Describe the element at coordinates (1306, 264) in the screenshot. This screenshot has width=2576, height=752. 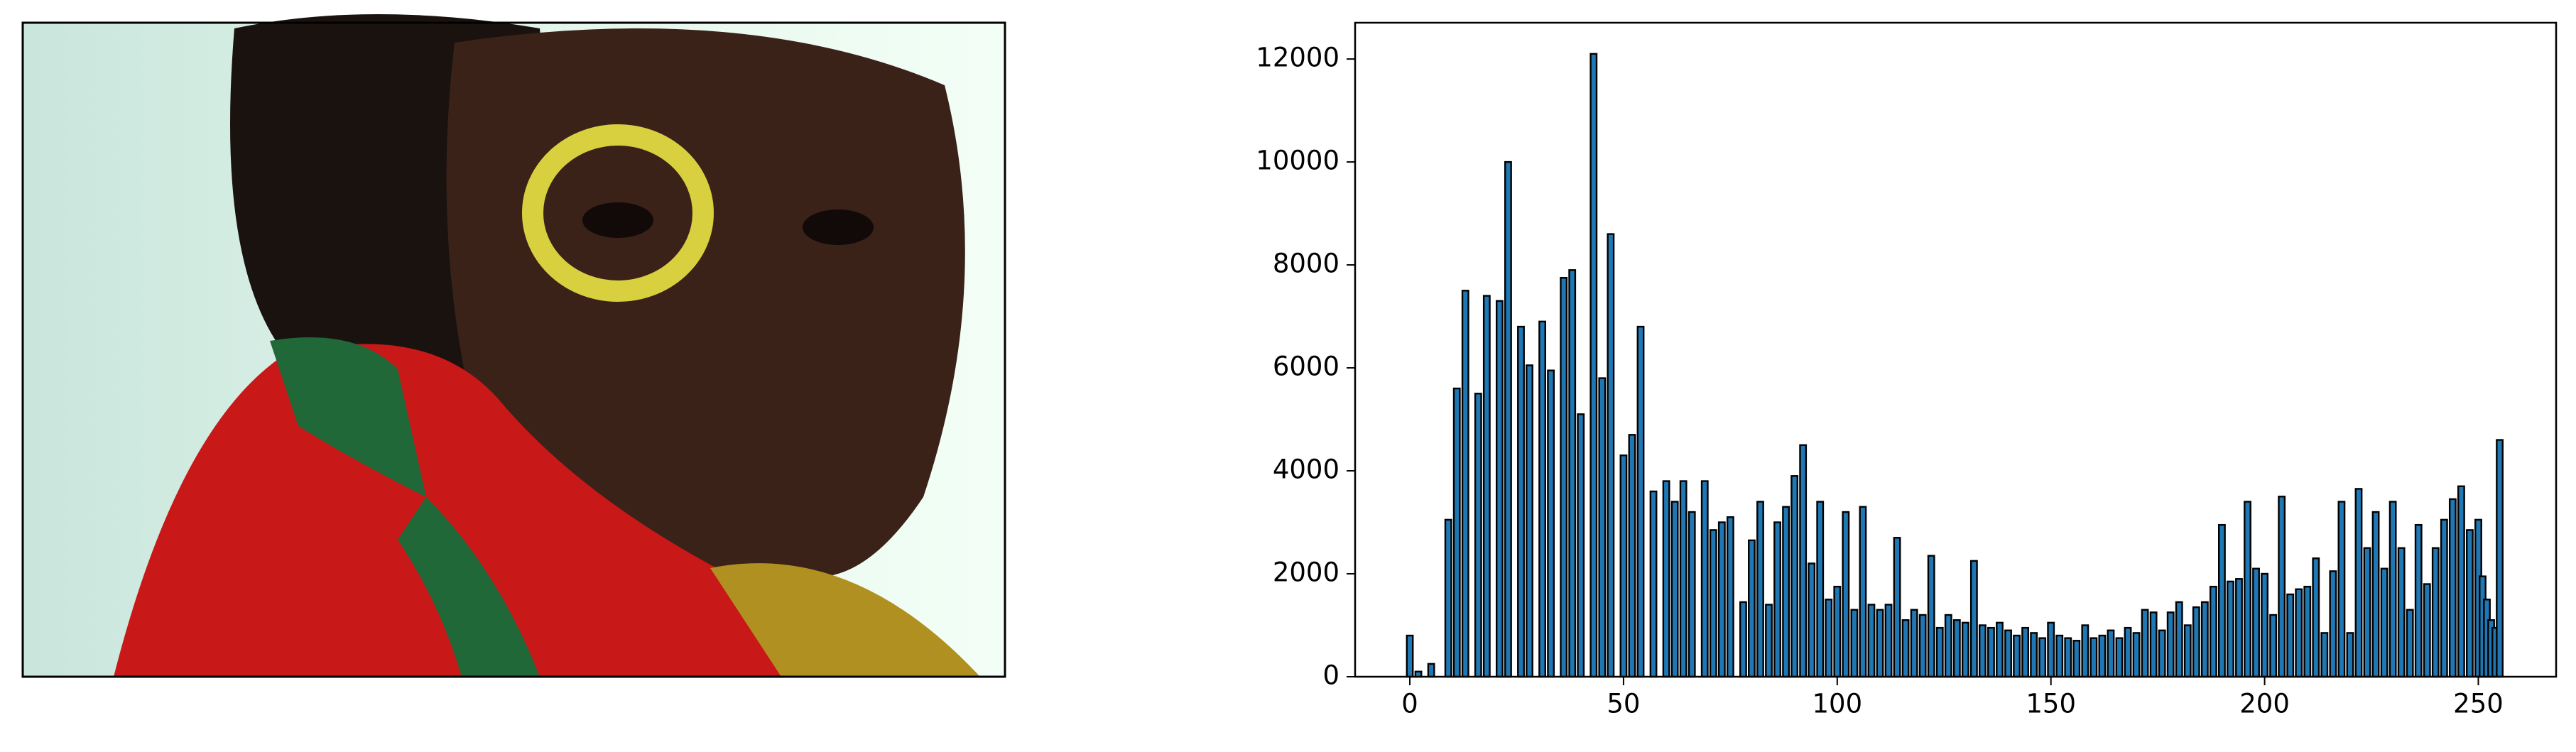
I see `y-tick-label: 8000` at that location.